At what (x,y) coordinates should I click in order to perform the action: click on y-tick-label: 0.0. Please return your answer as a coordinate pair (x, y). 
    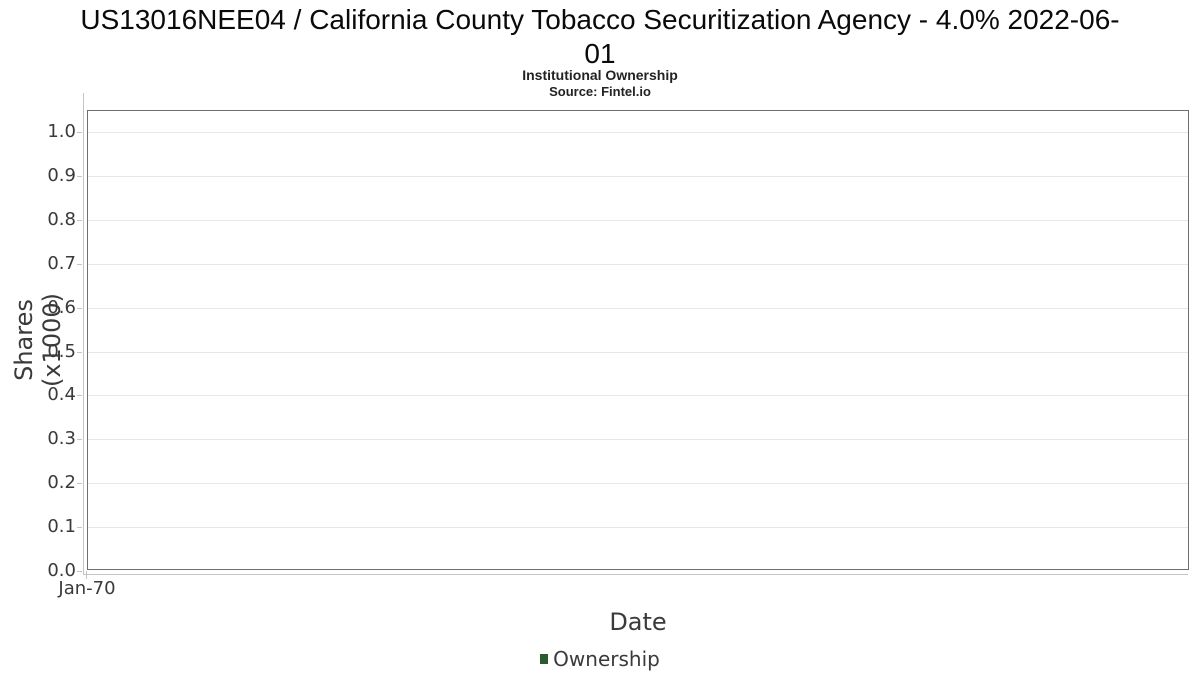
    Looking at the image, I should click on (61, 570).